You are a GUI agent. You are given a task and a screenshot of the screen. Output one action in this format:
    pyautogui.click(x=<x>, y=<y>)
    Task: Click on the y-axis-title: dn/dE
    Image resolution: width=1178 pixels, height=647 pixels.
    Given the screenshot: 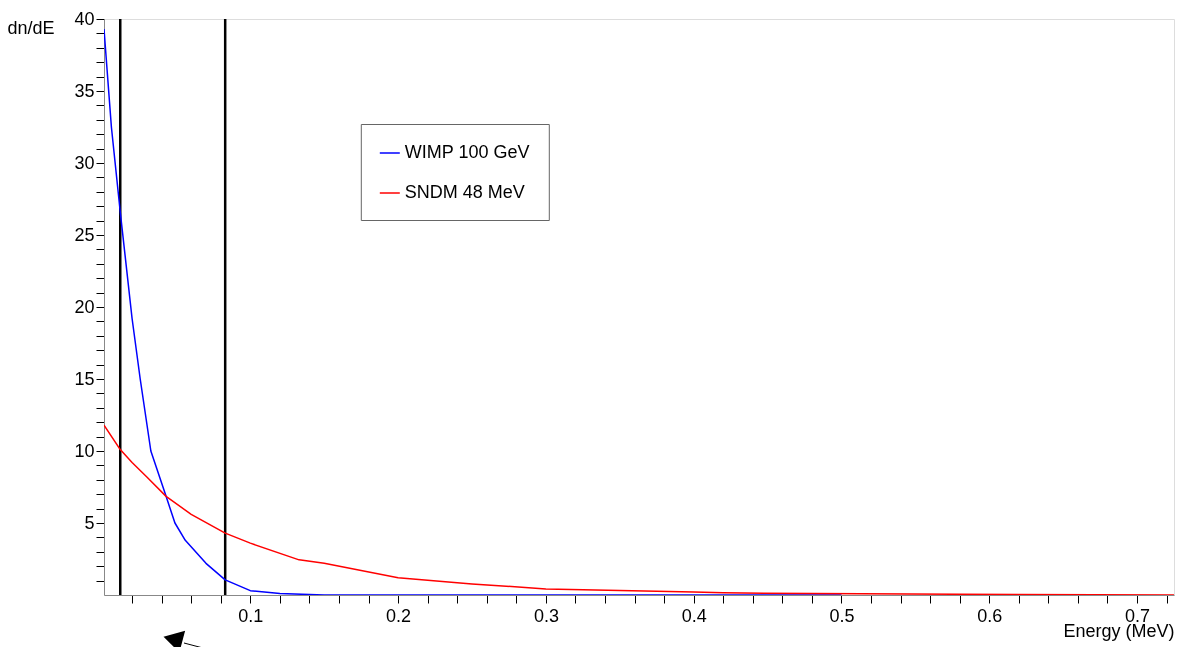 What is the action you would take?
    pyautogui.click(x=31, y=27)
    